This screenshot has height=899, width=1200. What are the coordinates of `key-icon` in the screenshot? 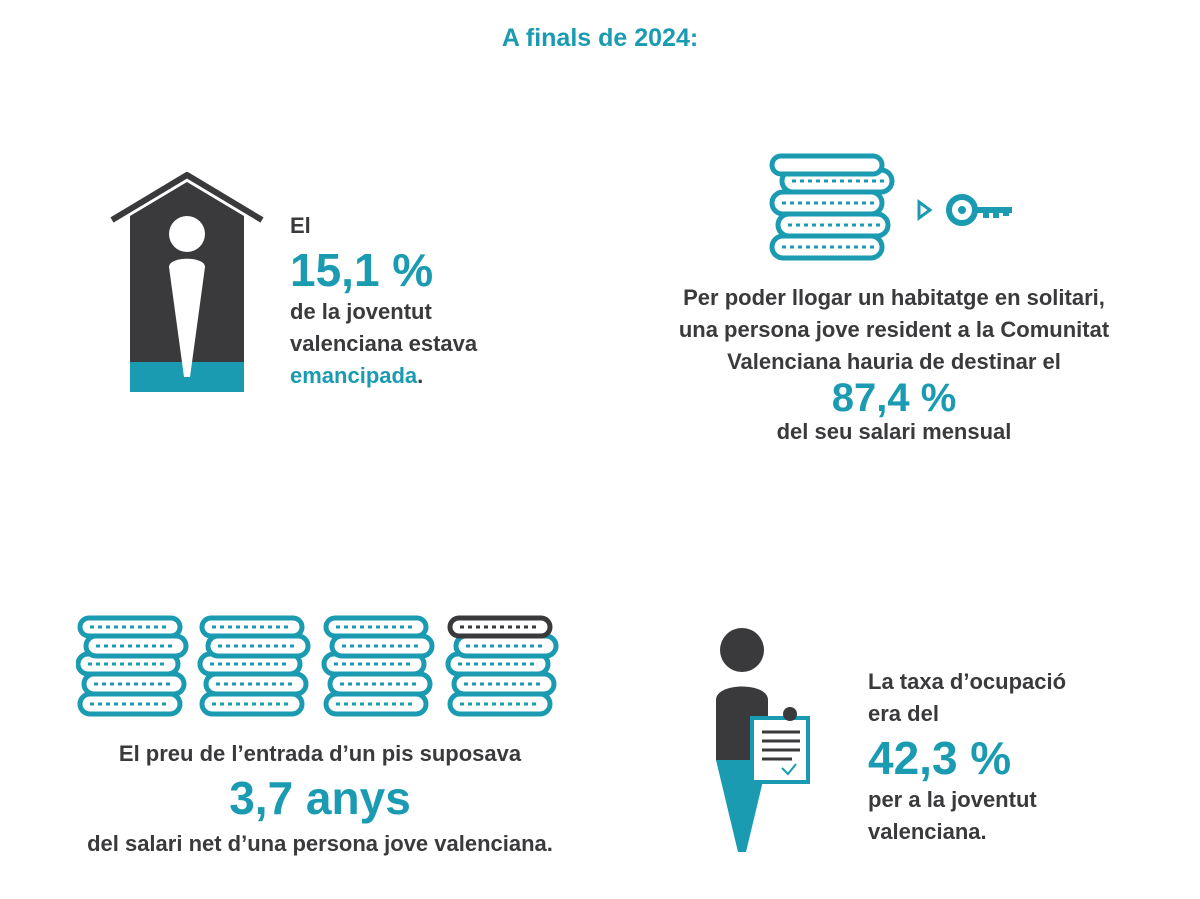 It's located at (966, 210).